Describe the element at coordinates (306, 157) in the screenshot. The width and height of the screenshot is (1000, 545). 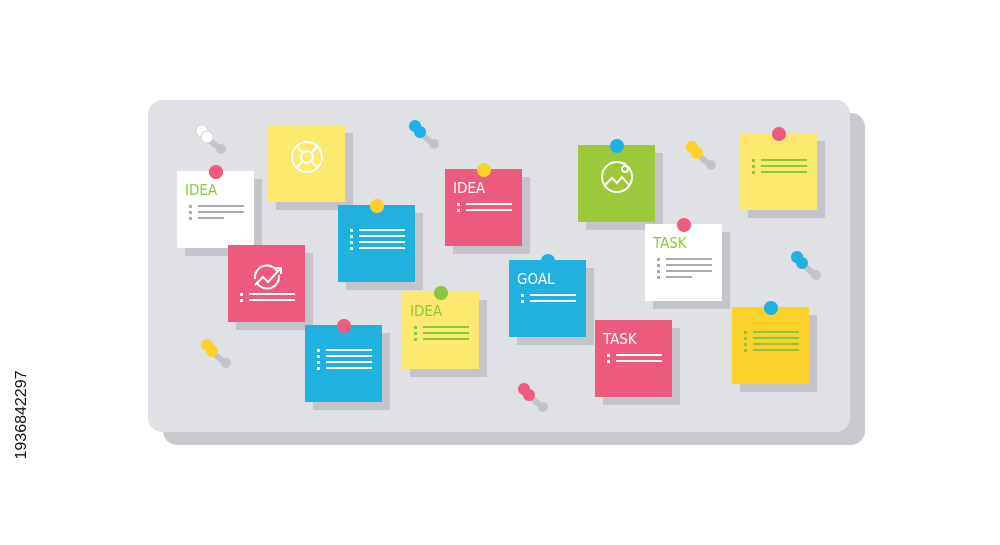
I see `lifebuoy-icon` at that location.